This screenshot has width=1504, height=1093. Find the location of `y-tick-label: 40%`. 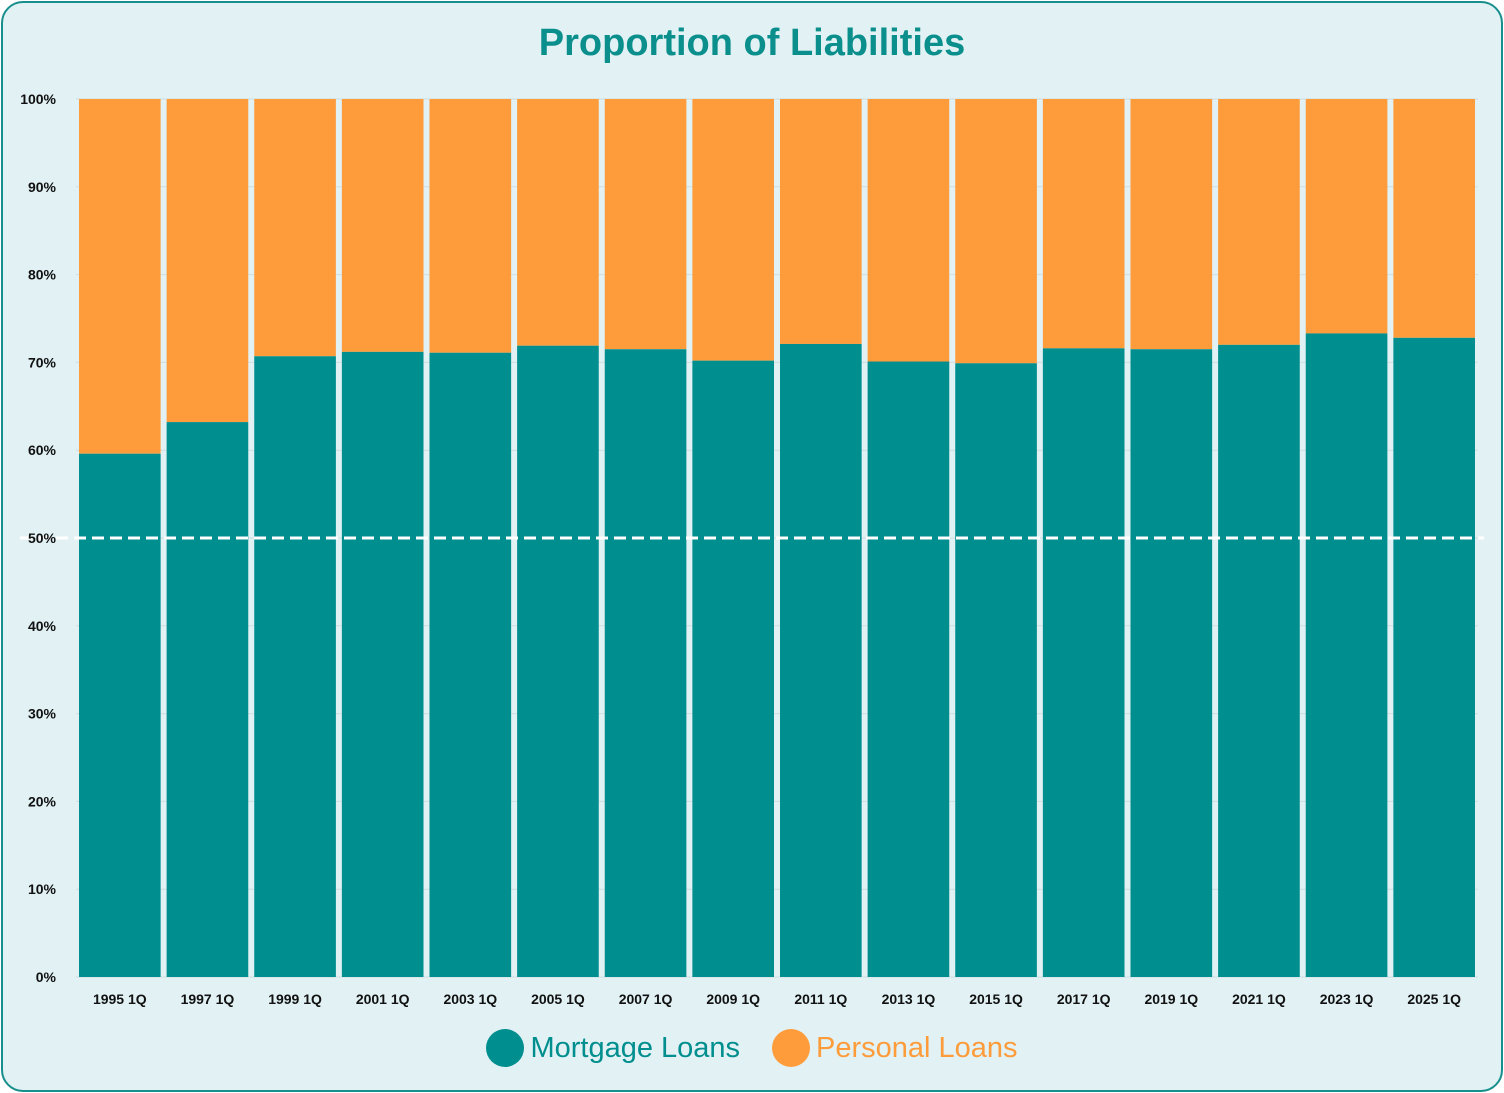

y-tick-label: 40% is located at coordinates (42, 626).